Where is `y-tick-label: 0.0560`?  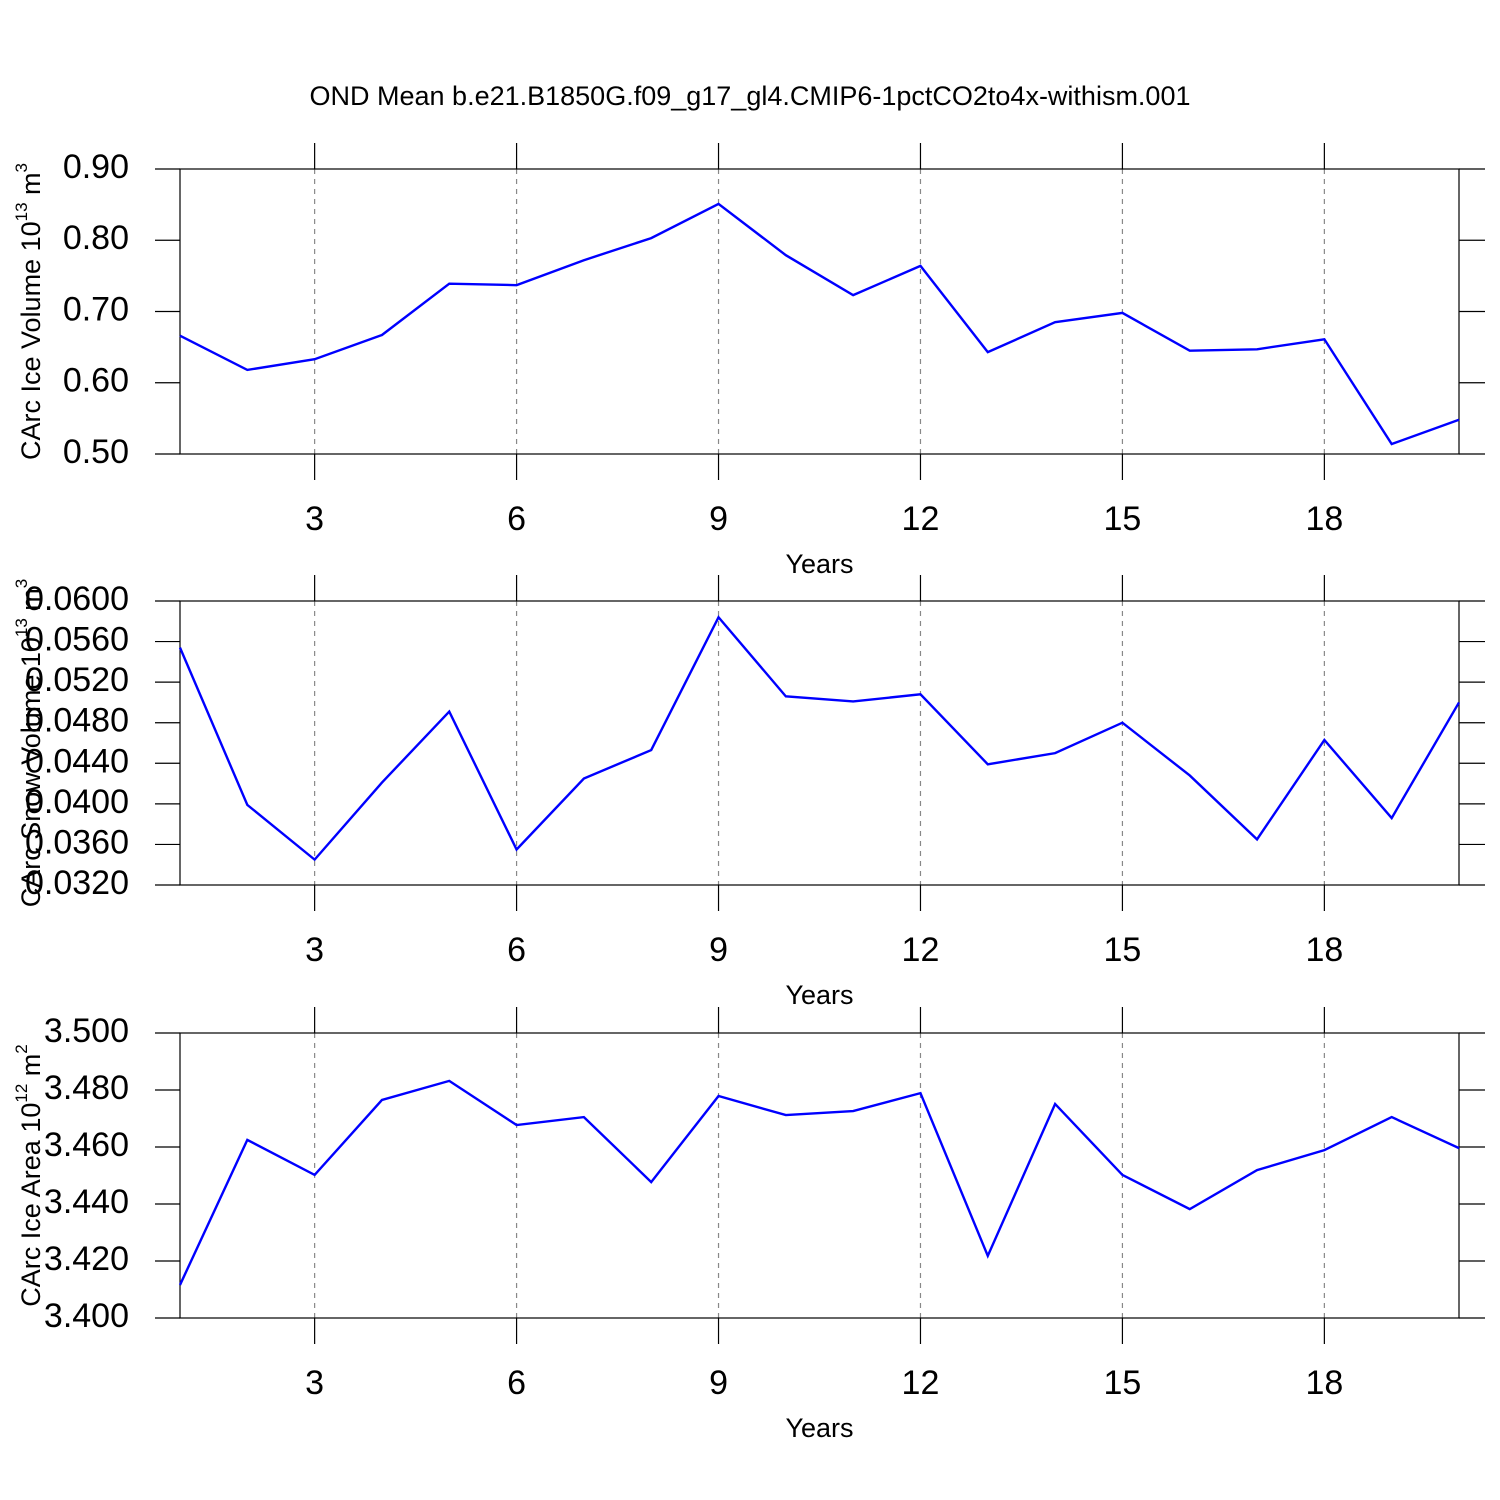 y-tick-label: 0.0560 is located at coordinates (77, 640).